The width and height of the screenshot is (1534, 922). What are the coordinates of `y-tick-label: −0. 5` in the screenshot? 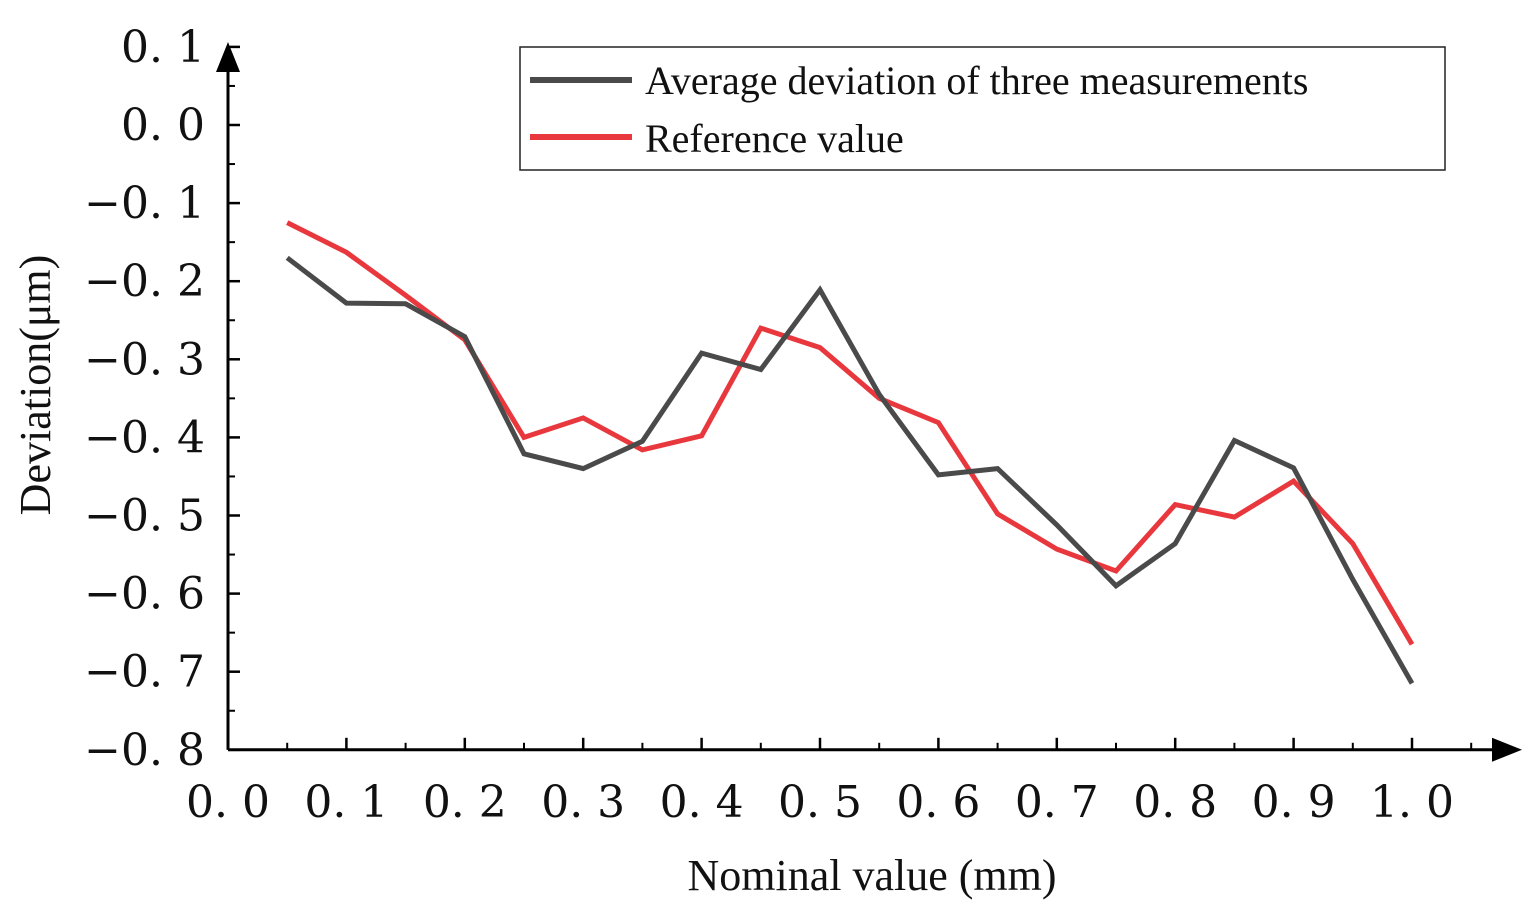 It's located at (144, 516).